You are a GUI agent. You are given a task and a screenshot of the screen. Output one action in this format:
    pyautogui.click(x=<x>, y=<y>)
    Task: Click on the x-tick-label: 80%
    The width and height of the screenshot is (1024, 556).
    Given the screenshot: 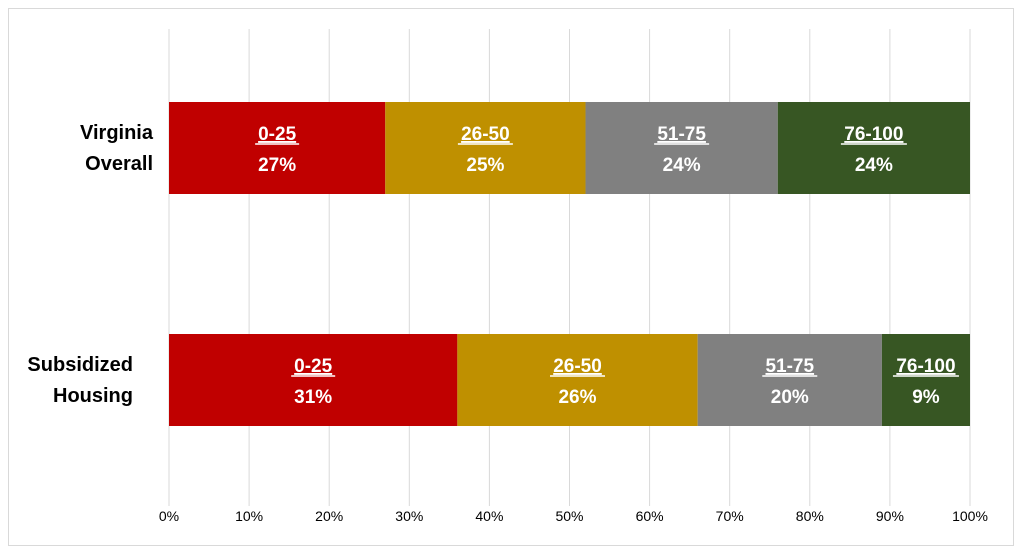 What is the action you would take?
    pyautogui.click(x=810, y=516)
    